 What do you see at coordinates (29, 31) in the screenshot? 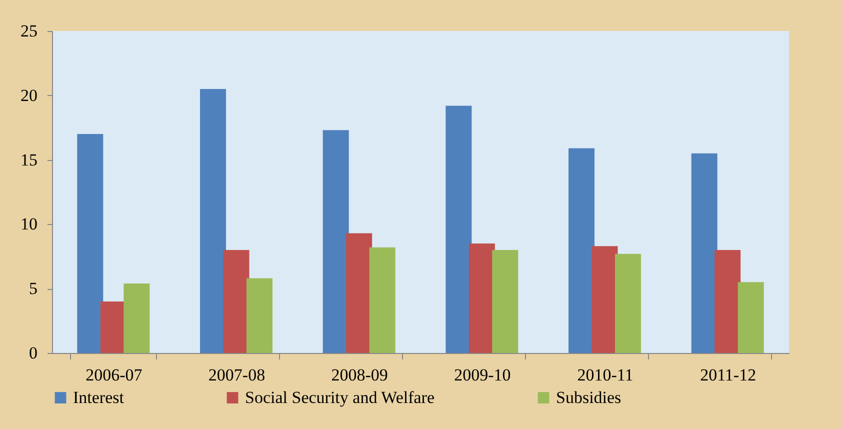
I see `y-tick-label: 25` at bounding box center [29, 31].